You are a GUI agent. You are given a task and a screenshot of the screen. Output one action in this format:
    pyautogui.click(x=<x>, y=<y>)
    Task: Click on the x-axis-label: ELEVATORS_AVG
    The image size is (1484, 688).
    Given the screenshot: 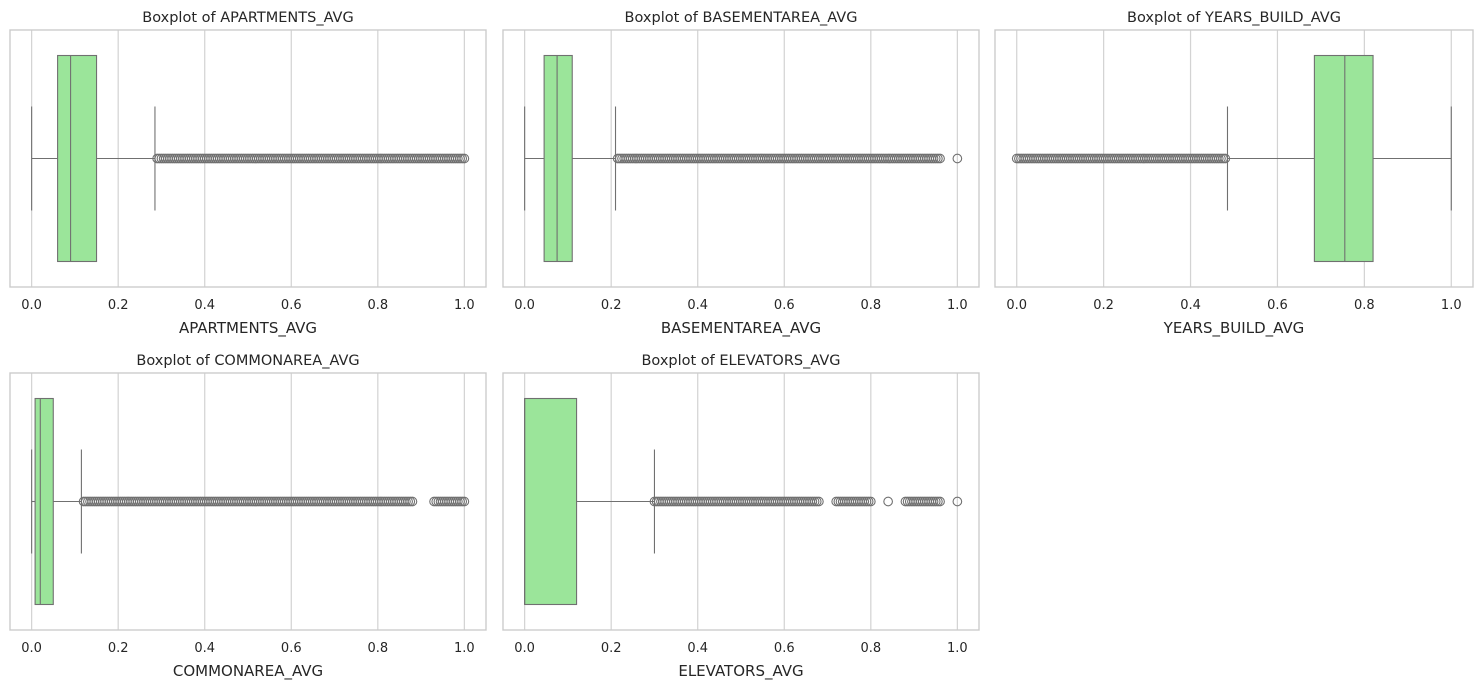 What is the action you would take?
    pyautogui.click(x=740, y=671)
    